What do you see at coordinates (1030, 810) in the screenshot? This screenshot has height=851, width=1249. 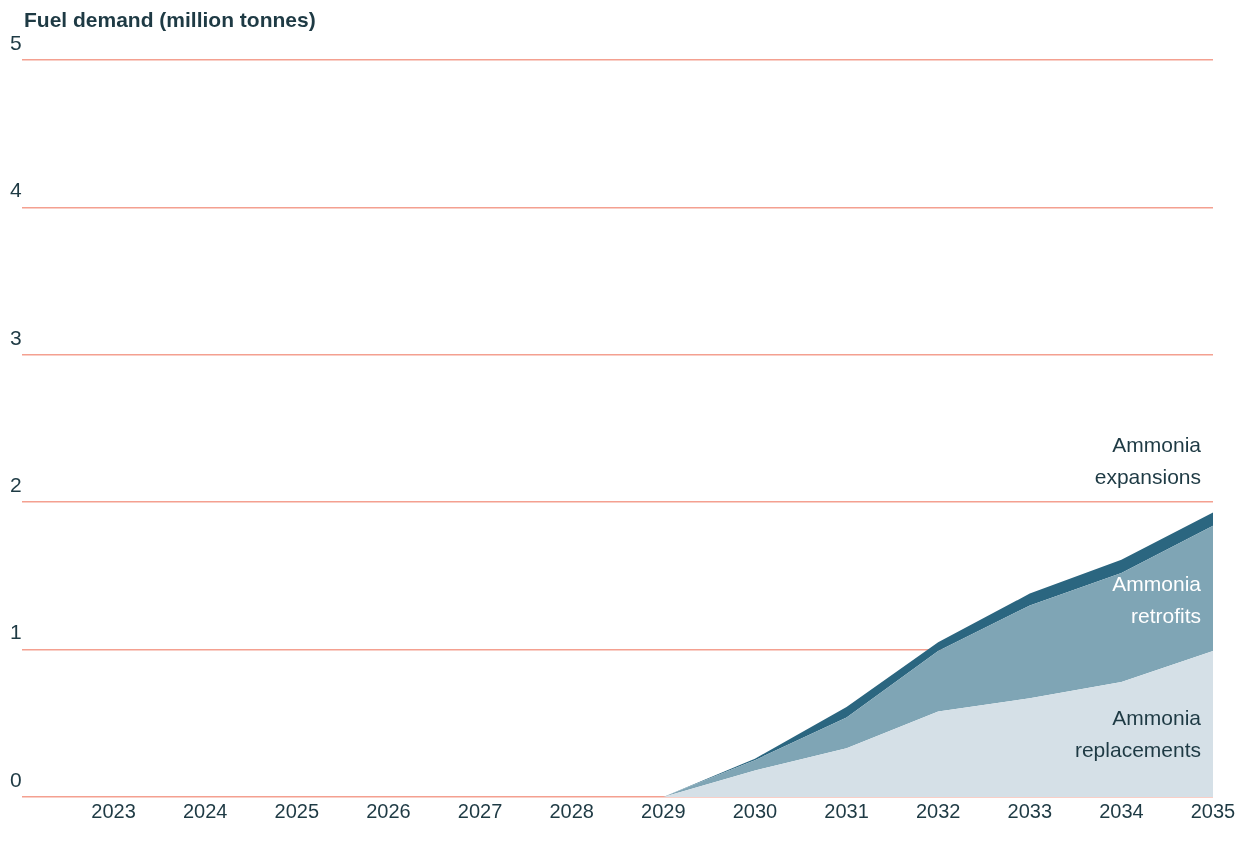 I see `x-tick-label: 2033` at bounding box center [1030, 810].